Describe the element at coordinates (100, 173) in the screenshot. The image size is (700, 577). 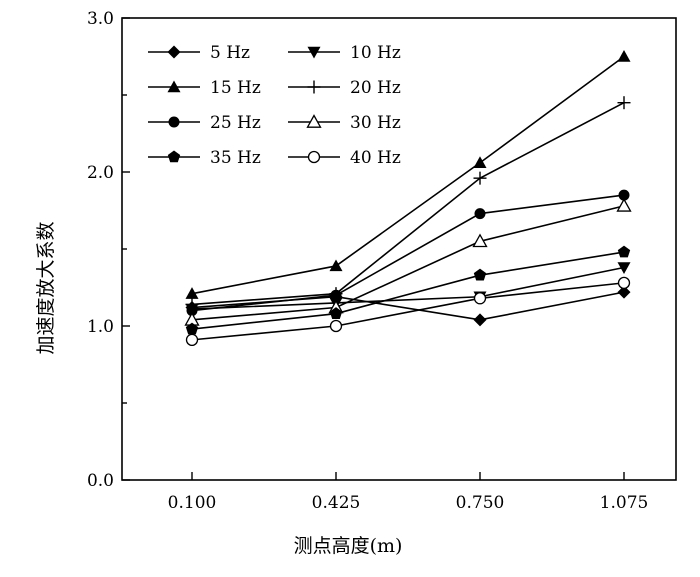
I see `y-tick-label: 2.0` at that location.